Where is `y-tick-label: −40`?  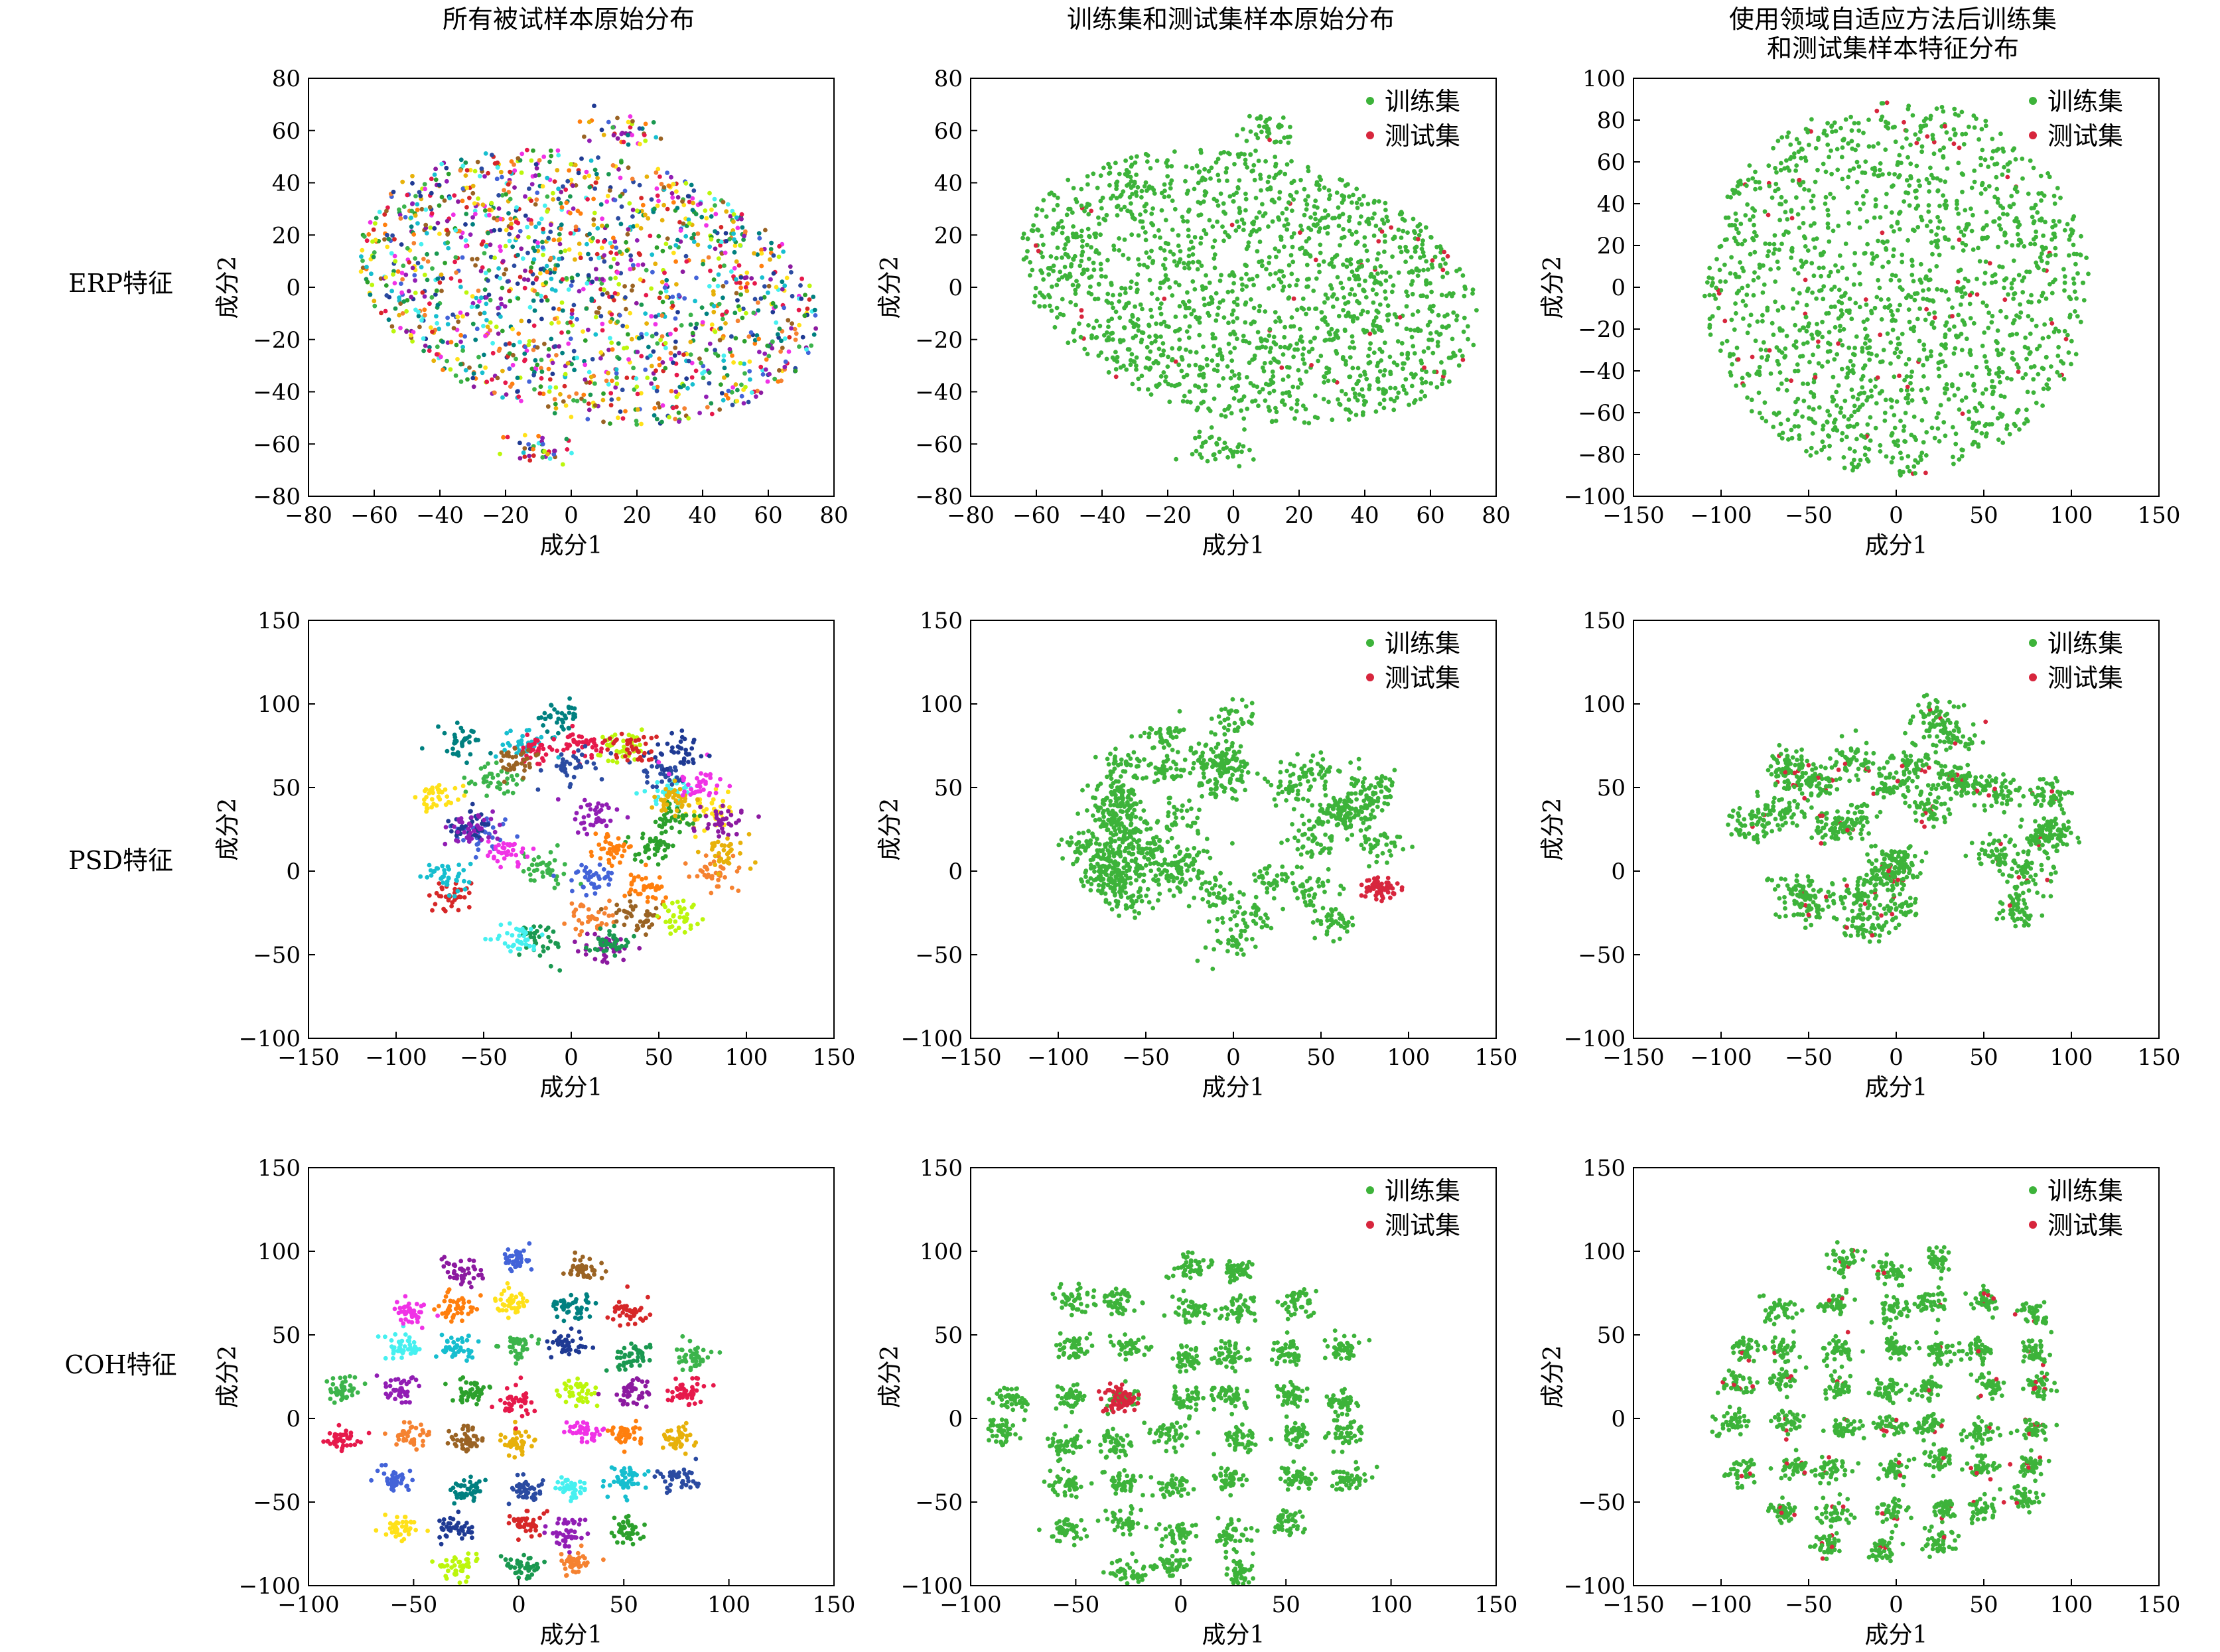 y-tick-label: −40 is located at coordinates (1602, 372).